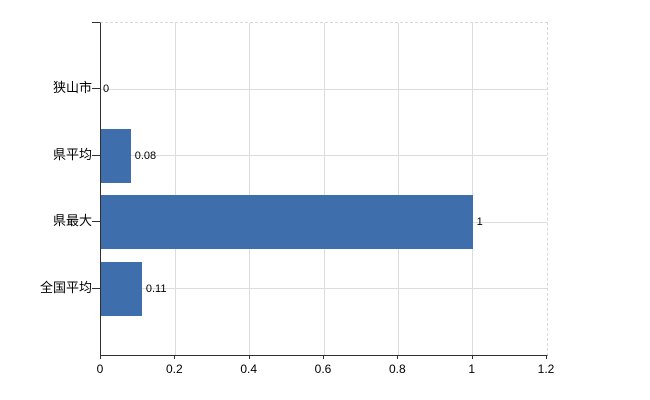 This screenshot has width=650, height=400. I want to click on x-tick-label: 0.2, so click(174, 369).